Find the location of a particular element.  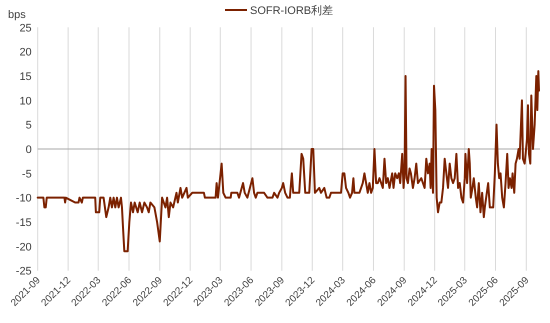

y-tick-label: 5 is located at coordinates (29, 126).